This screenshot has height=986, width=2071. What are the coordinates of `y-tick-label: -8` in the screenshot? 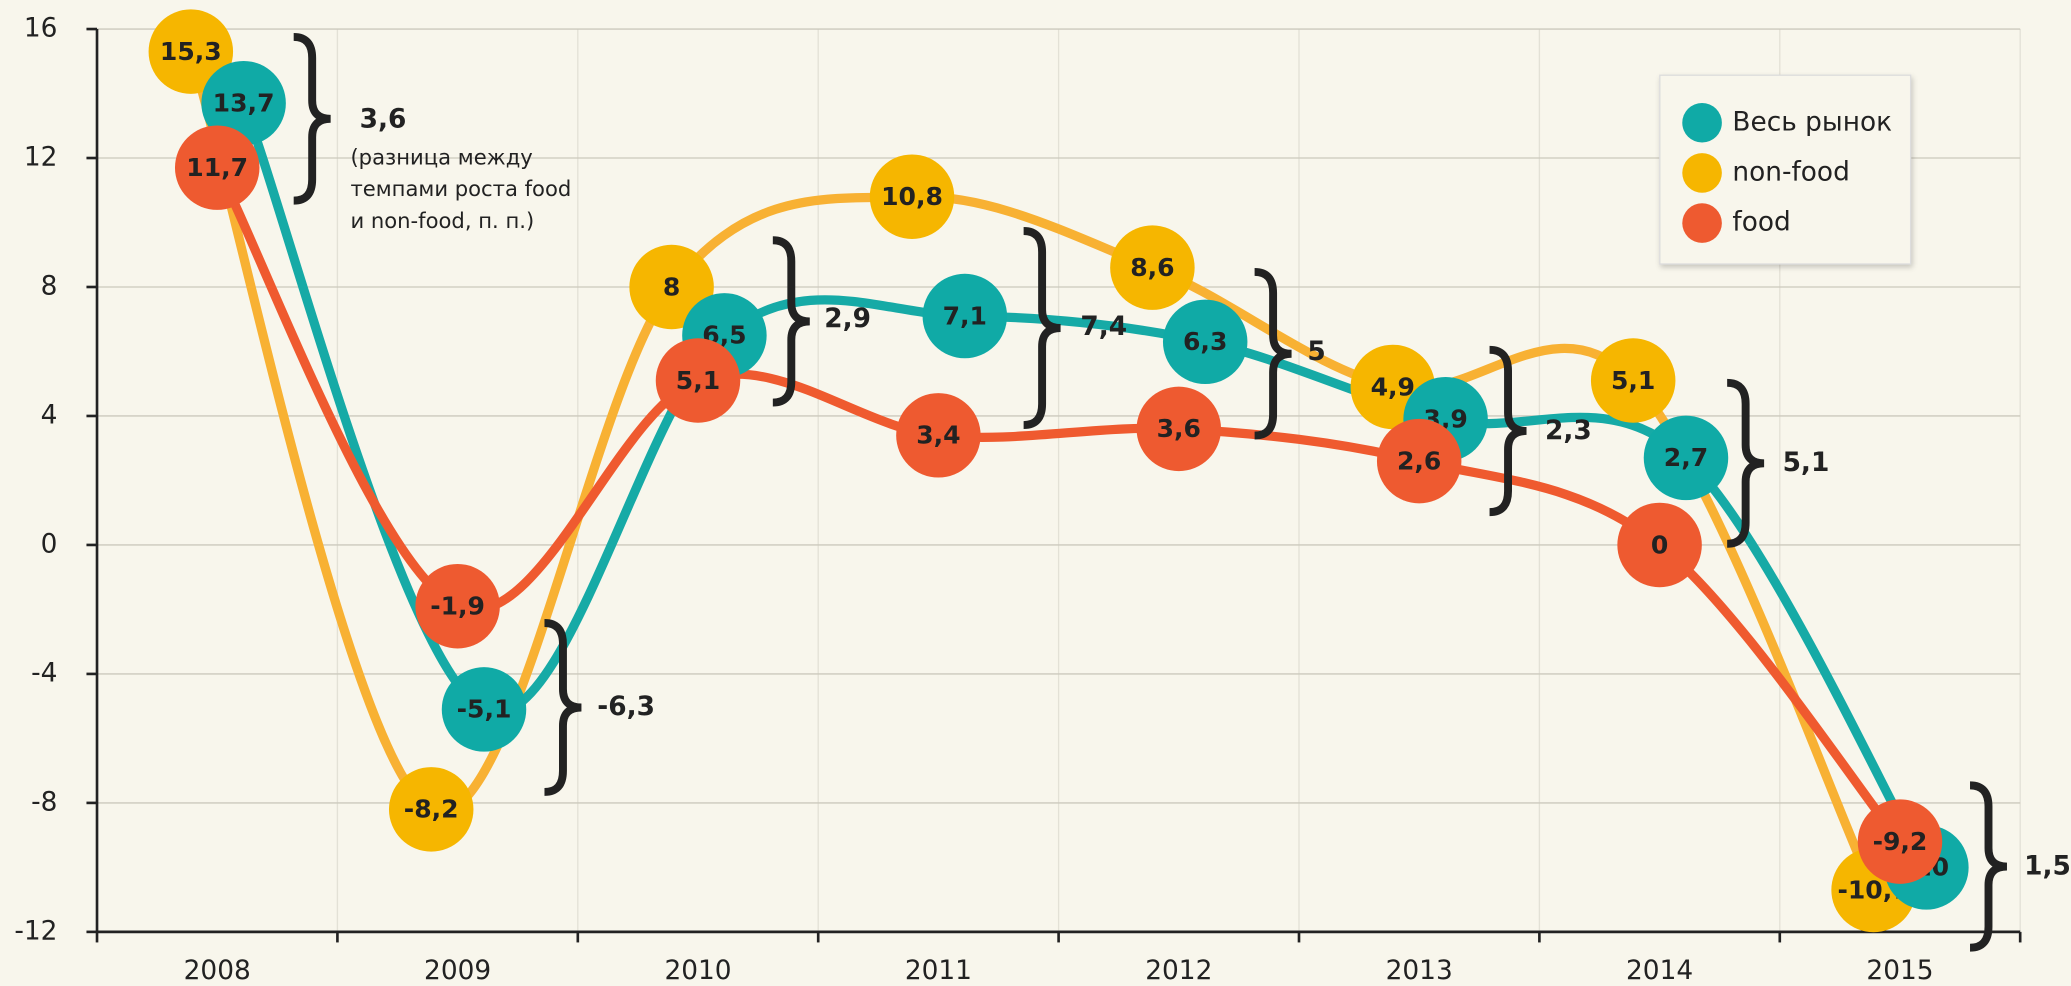 It's located at (44, 802).